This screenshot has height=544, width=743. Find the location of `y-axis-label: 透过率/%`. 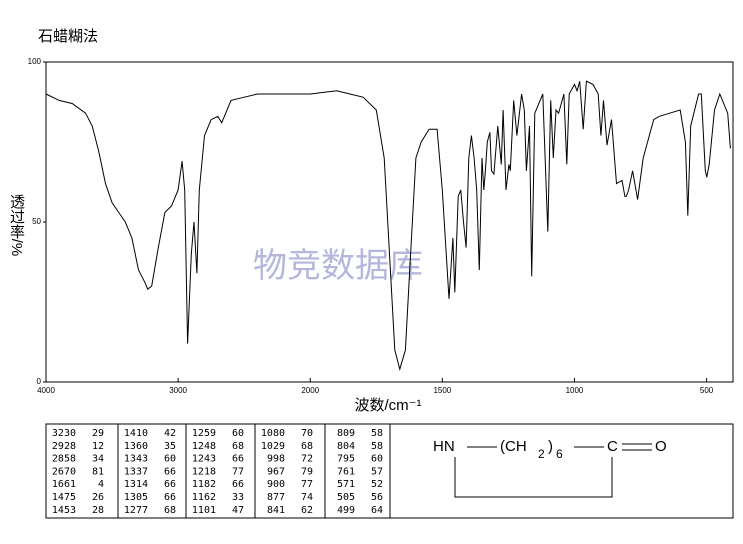

y-axis-label: 透过率/% is located at coordinates (16, 225).